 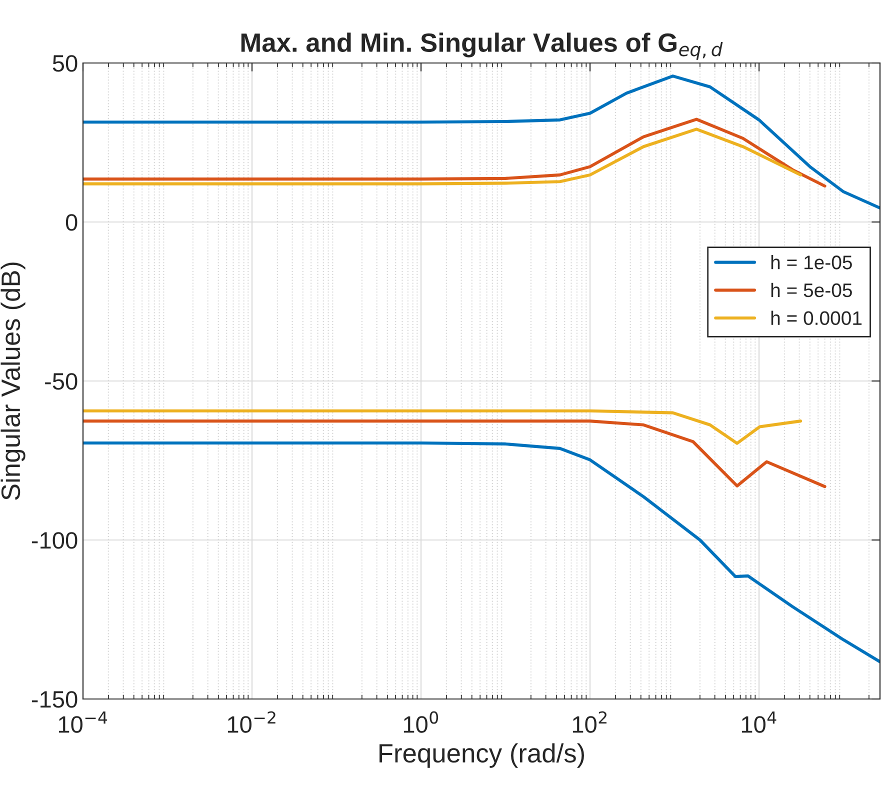 What do you see at coordinates (13, 381) in the screenshot?
I see `y-axis-title: Singular Values (dB)` at bounding box center [13, 381].